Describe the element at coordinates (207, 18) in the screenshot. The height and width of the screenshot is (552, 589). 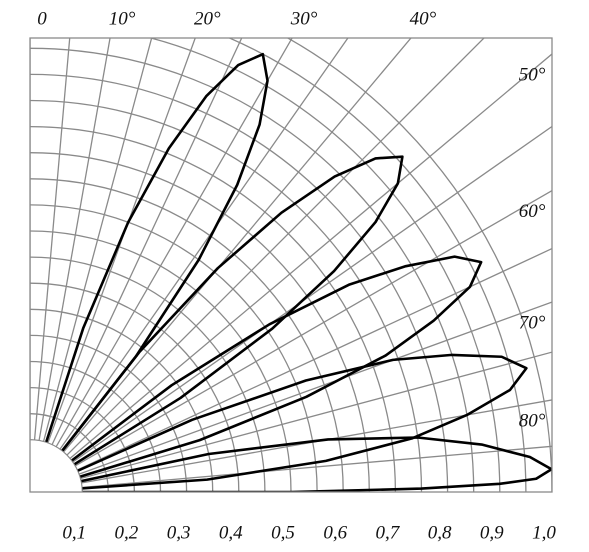
I see `angle-tick-label: 20°` at that location.